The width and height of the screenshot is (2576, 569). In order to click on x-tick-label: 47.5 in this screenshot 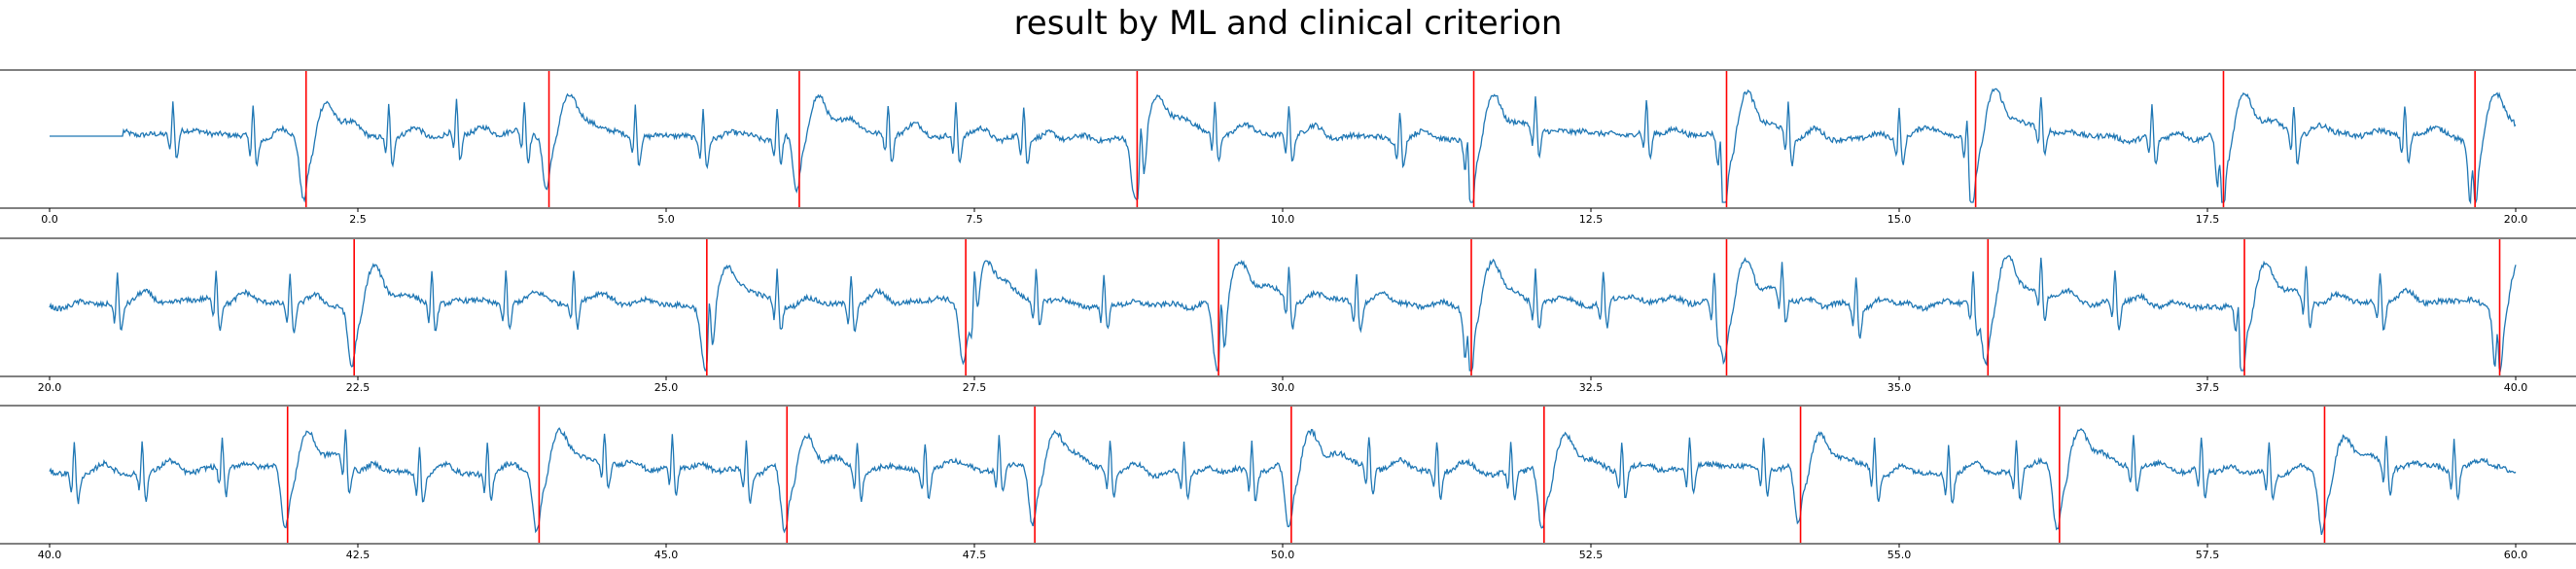, I will do `click(975, 555)`.